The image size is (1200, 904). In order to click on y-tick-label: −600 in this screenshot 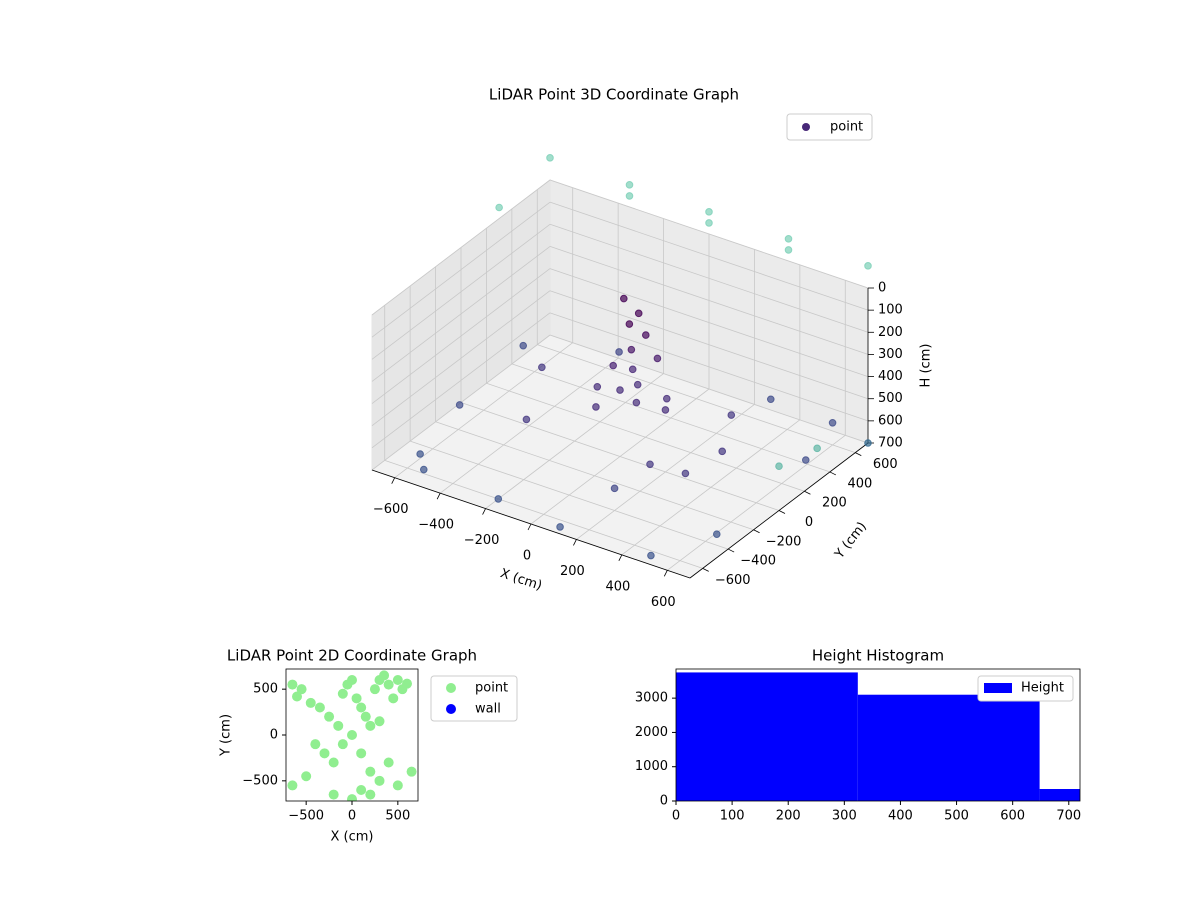, I will do `click(733, 580)`.